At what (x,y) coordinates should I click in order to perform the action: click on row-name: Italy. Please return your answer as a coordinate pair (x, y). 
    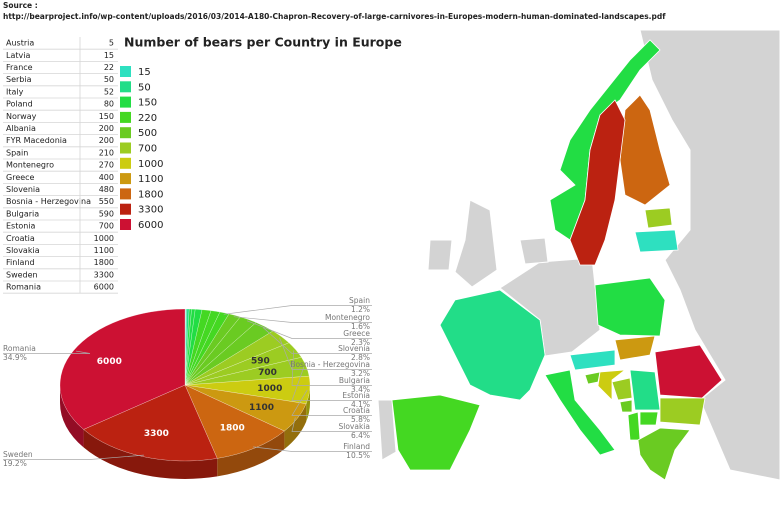
    Looking at the image, I should click on (15, 91).